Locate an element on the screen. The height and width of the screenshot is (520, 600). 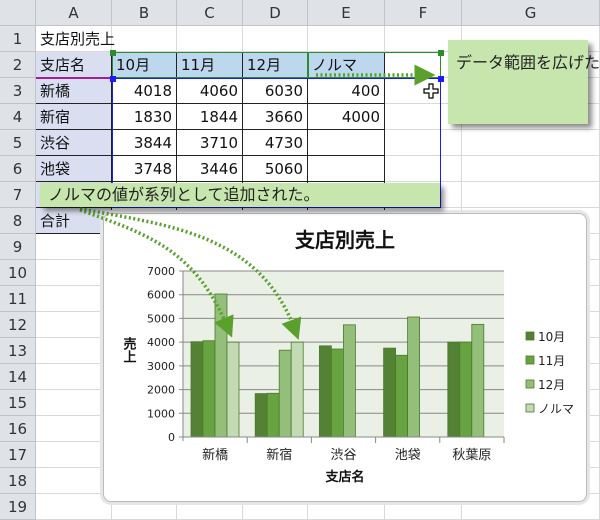
callout-series: ノルマの値が系列として追加された。 is located at coordinates (240, 195).